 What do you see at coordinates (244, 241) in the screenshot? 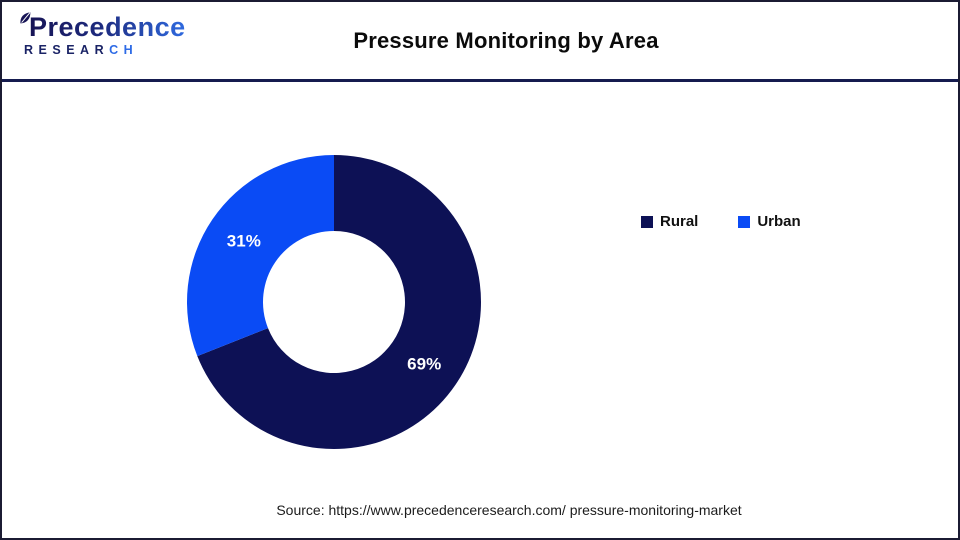
I see `slice-label-urban: 31%` at bounding box center [244, 241].